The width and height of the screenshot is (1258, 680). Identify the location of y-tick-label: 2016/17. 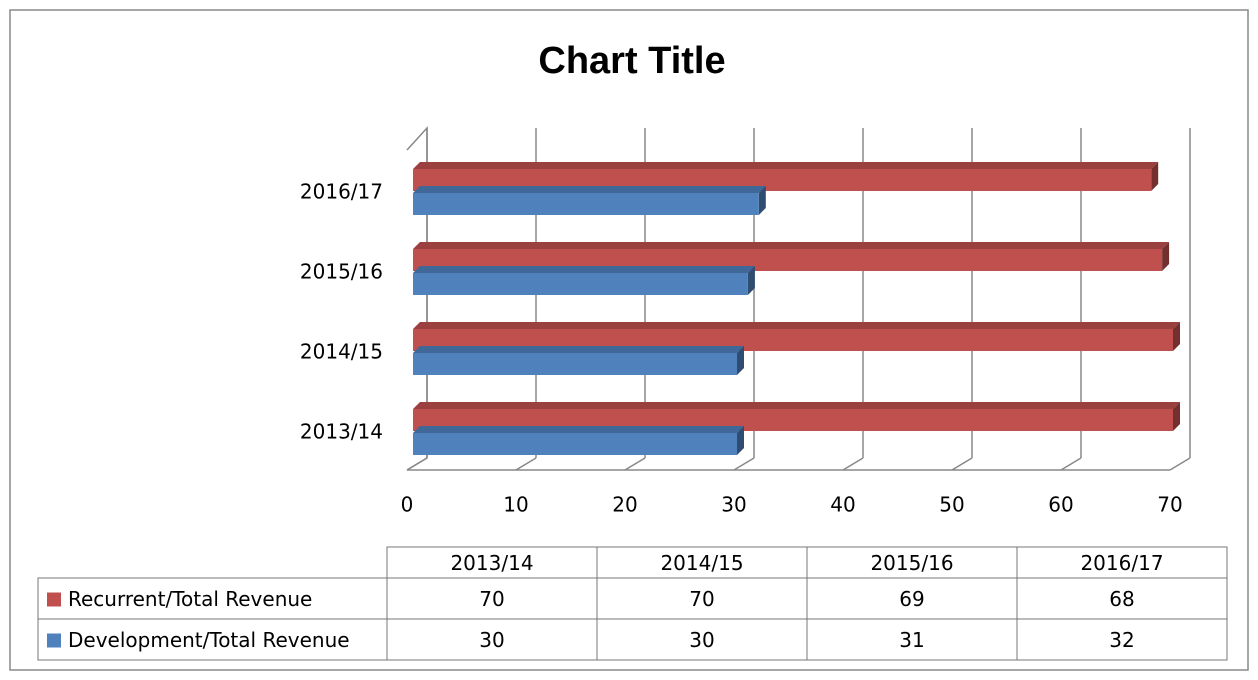
(341, 192).